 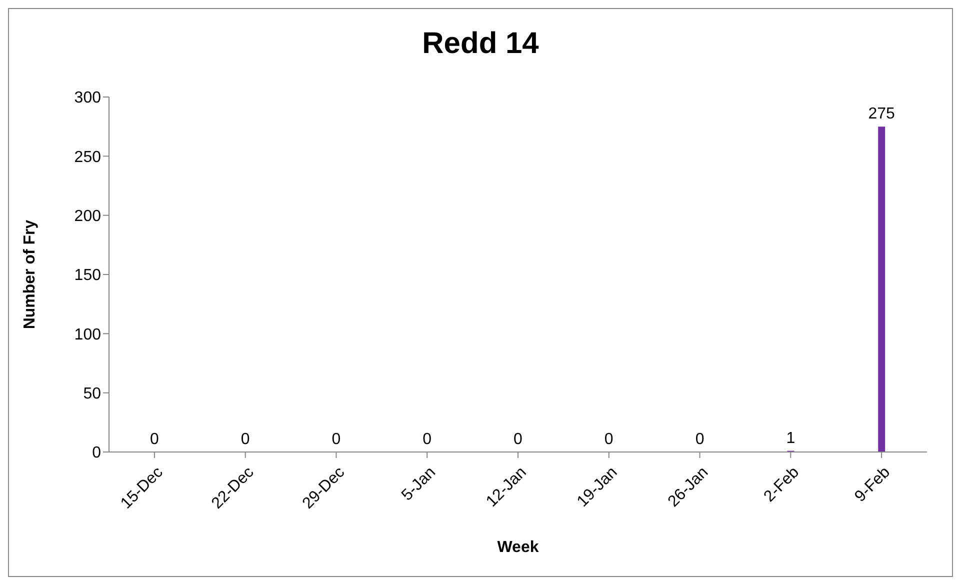 I want to click on data-label: 275, so click(x=881, y=114).